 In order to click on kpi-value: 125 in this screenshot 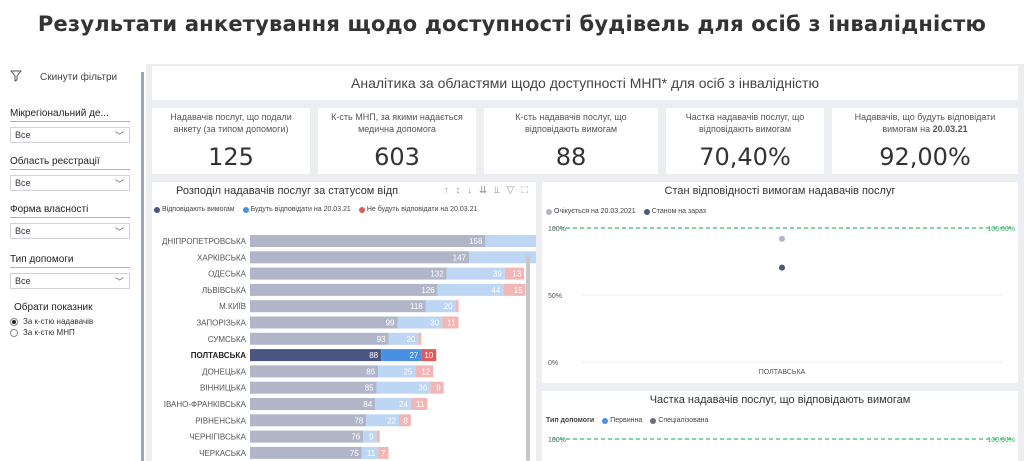, I will do `click(231, 157)`.